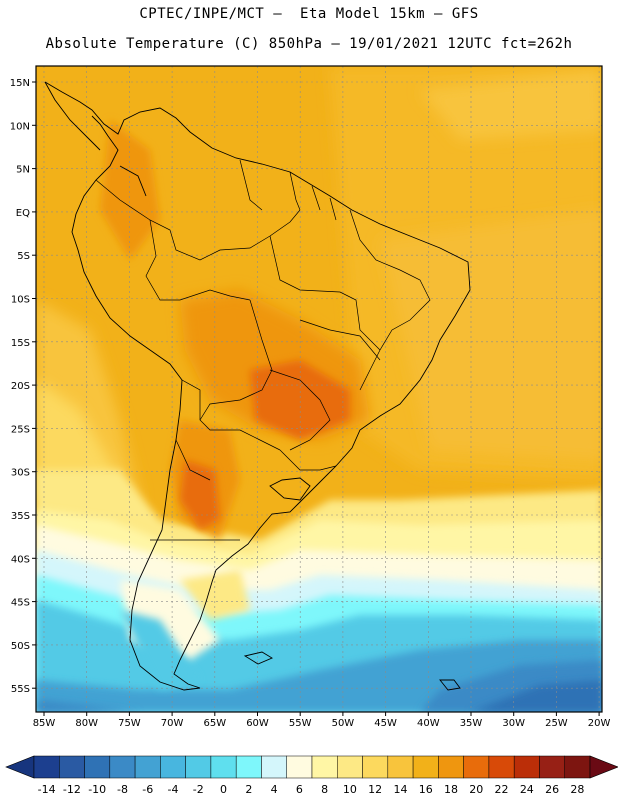  Describe the element at coordinates (502, 789) in the screenshot. I see `colorbar-label: 22` at that location.